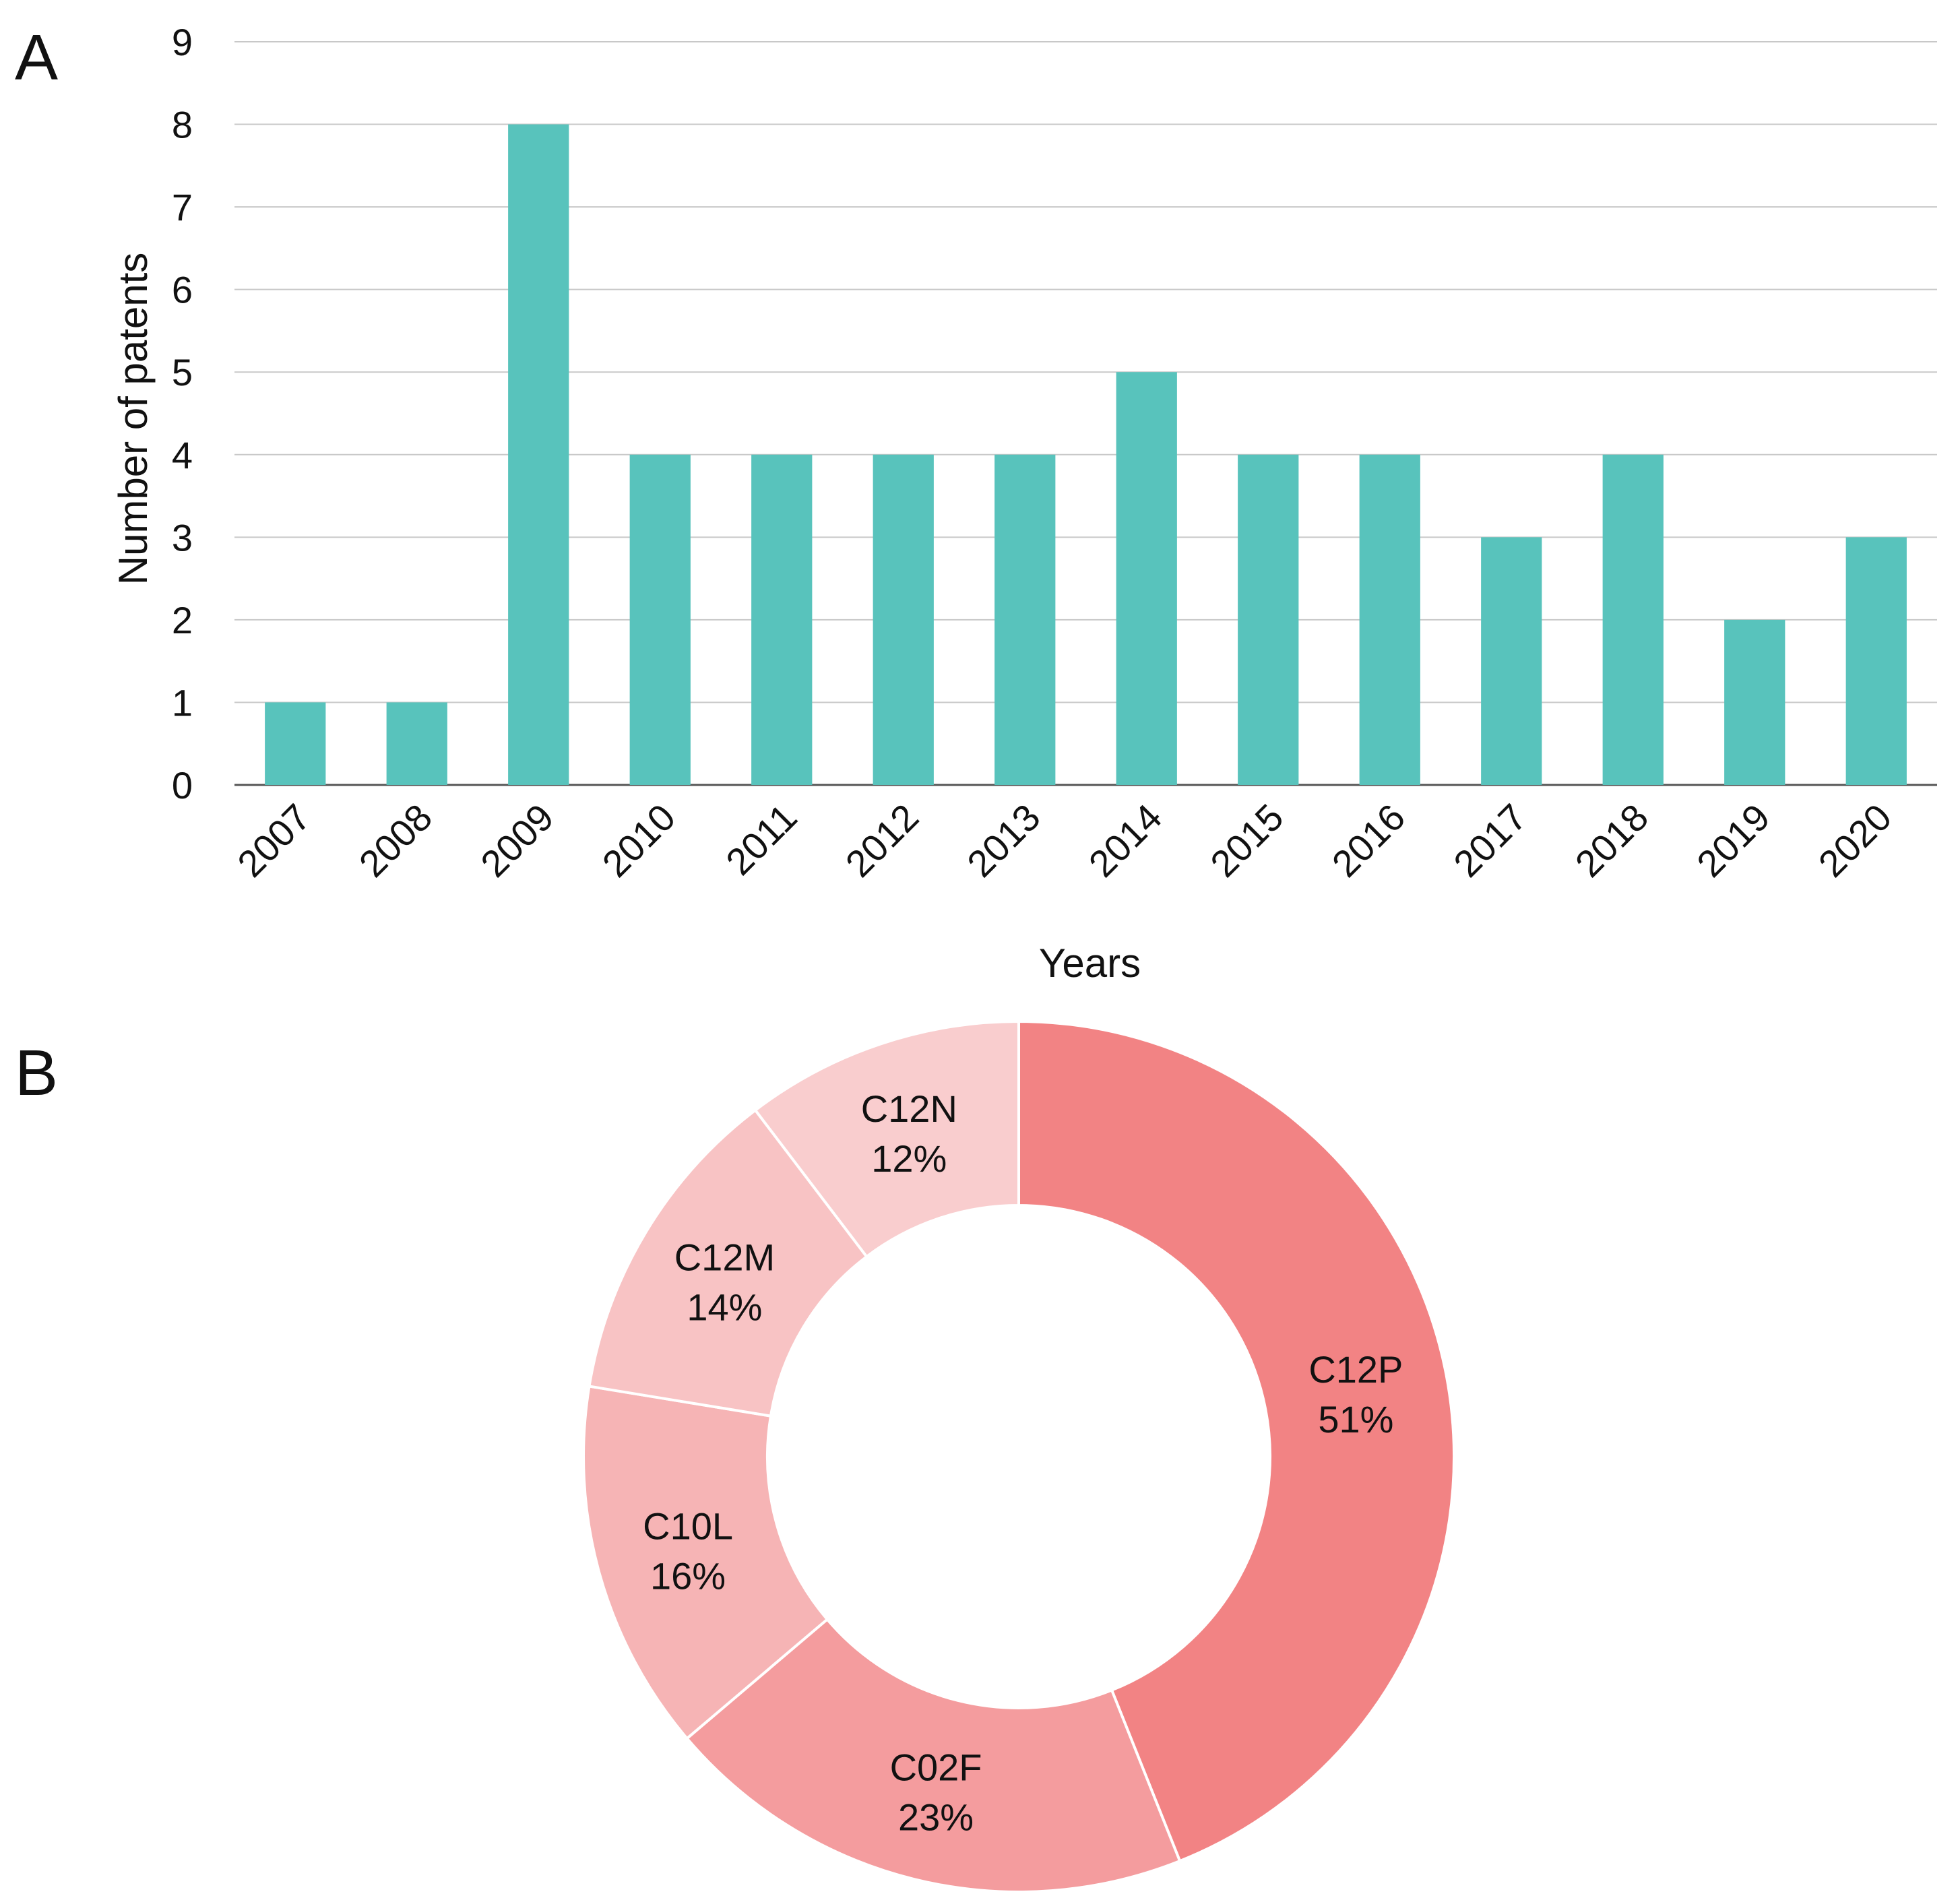  I want to click on slice-C12P, so click(1236, 1441).